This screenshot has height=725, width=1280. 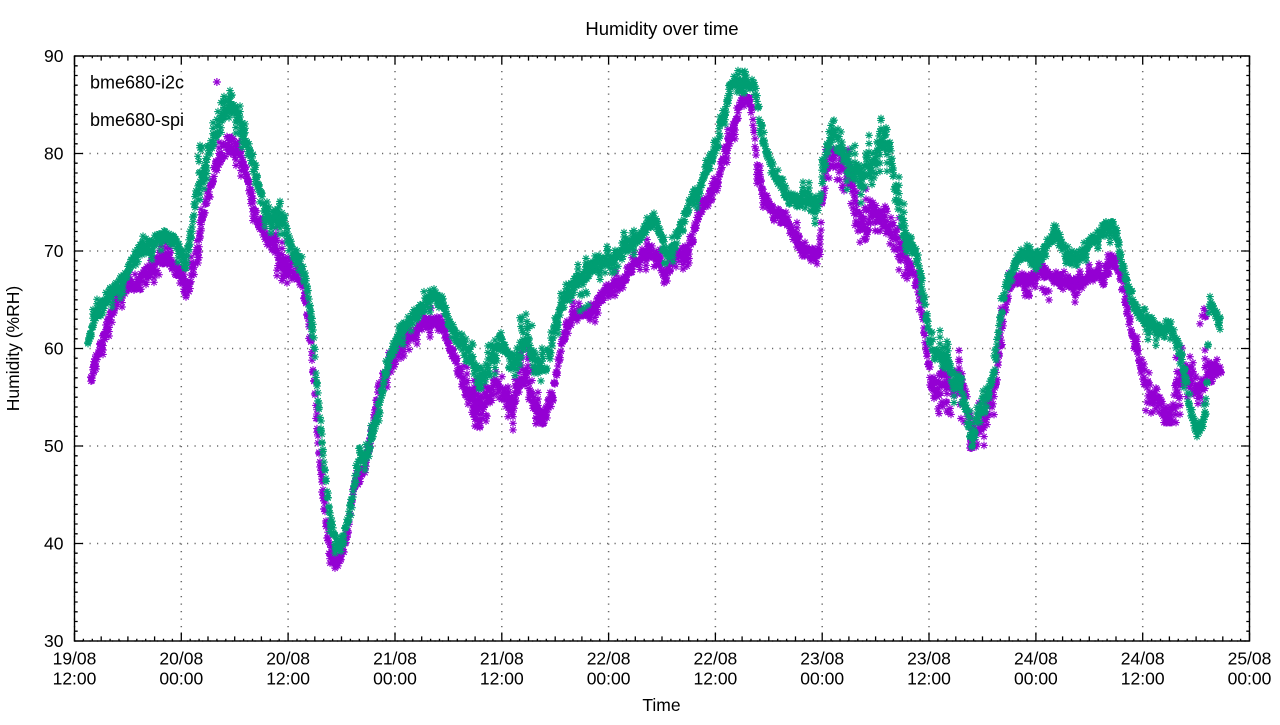 I want to click on svg-text: 80, so click(x=54, y=154).